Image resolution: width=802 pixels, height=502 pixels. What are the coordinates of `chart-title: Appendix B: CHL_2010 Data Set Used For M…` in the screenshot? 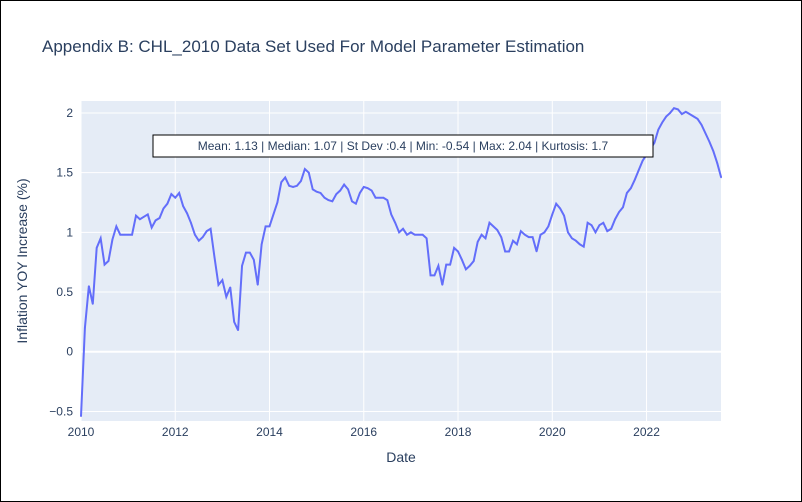 It's located at (313, 46).